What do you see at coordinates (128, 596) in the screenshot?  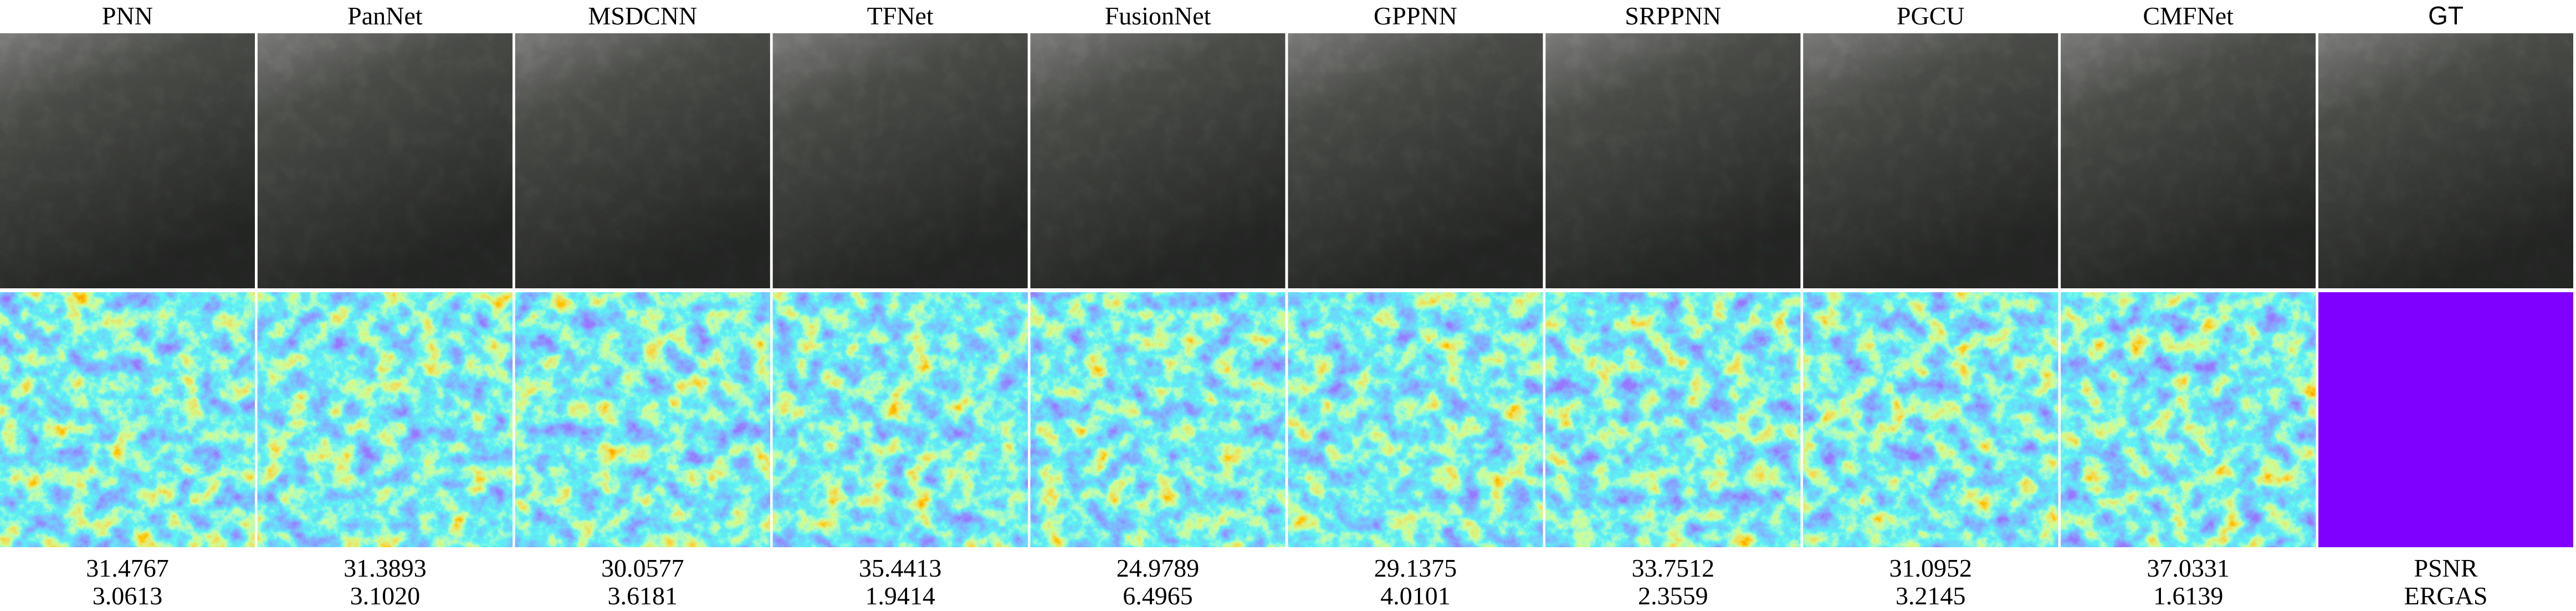 I see `ergas-value: 3.0613` at bounding box center [128, 596].